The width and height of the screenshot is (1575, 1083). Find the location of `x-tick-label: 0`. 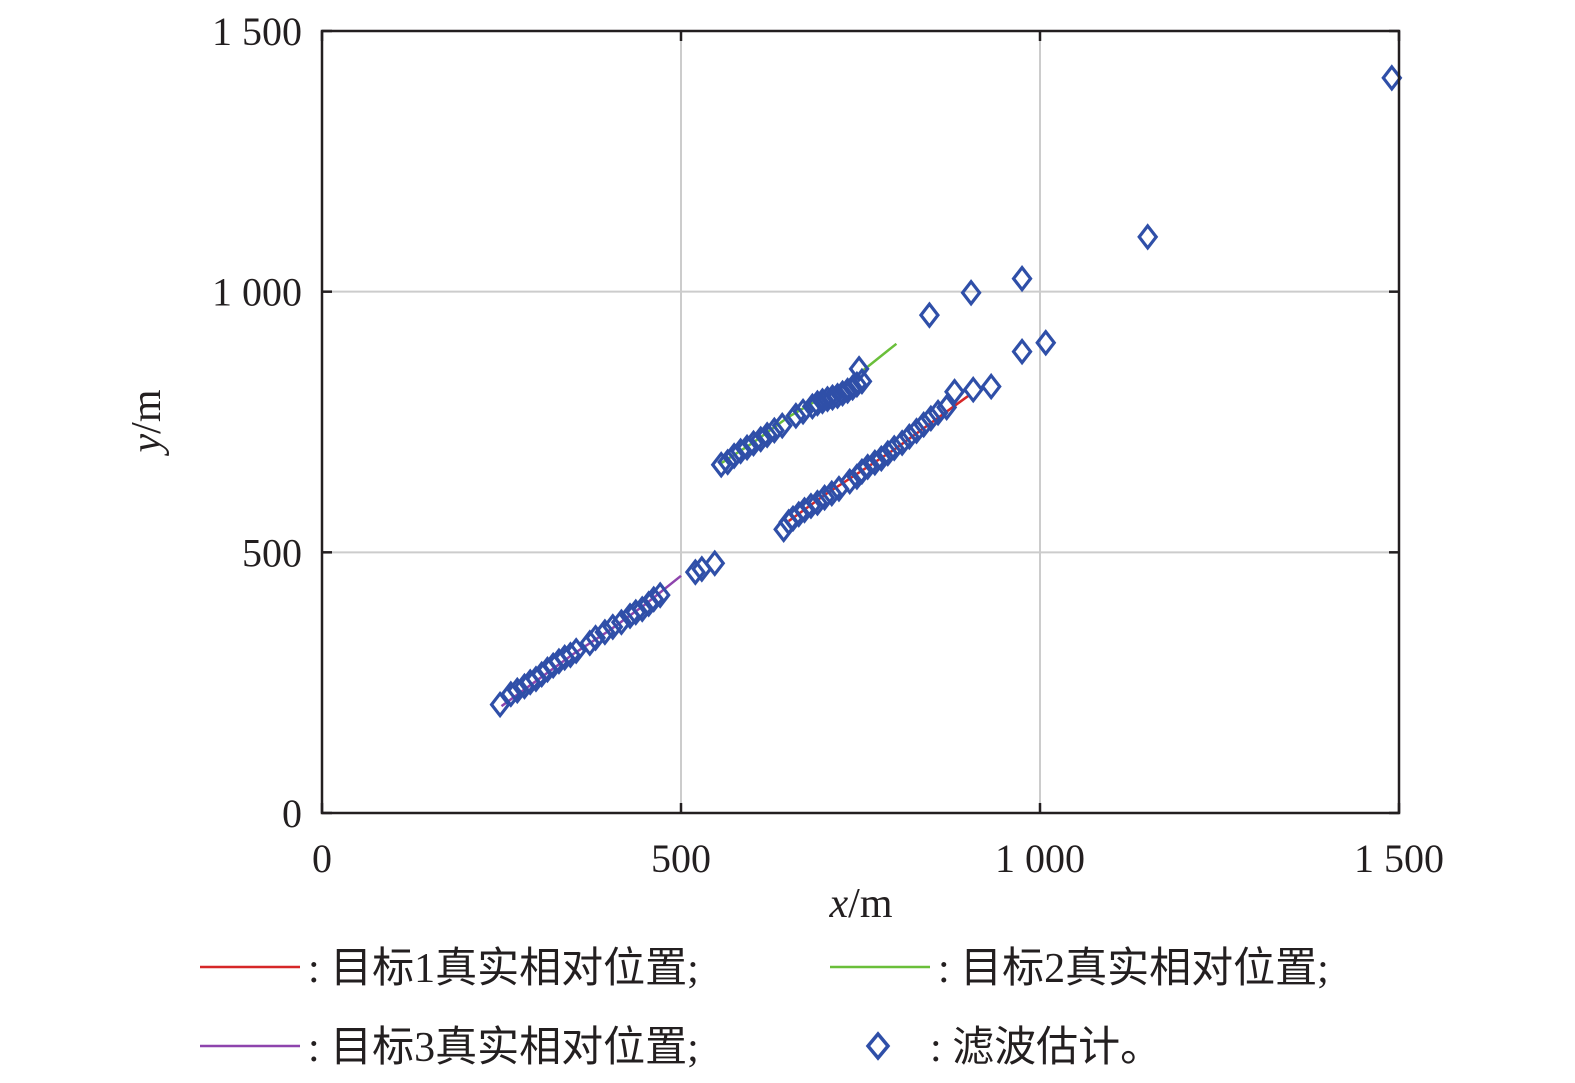

x-tick-label: 0 is located at coordinates (322, 858).